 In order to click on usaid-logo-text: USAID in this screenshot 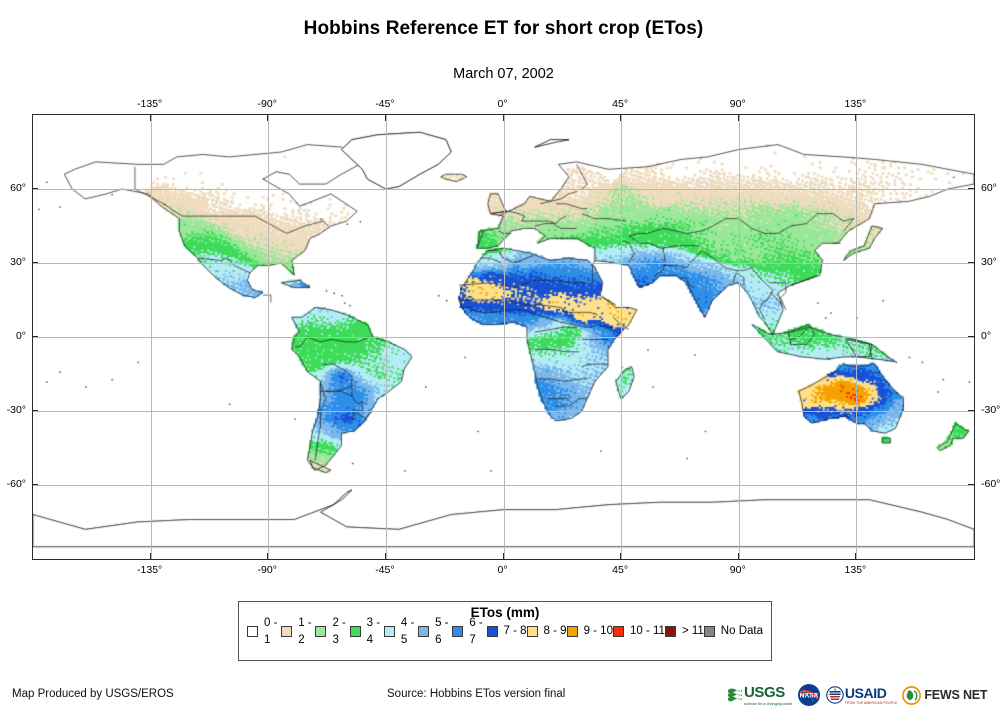, I will do `click(865, 693)`.